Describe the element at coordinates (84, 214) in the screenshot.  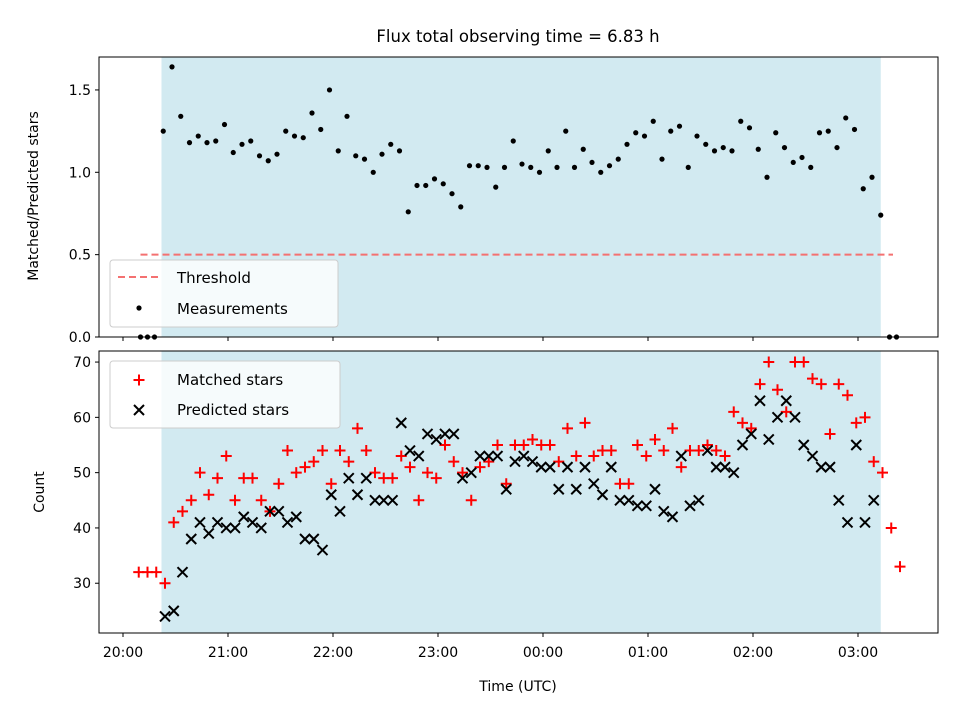
I see `ratio-y-axis: 0.0 0.5 1.0 1.5` at that location.